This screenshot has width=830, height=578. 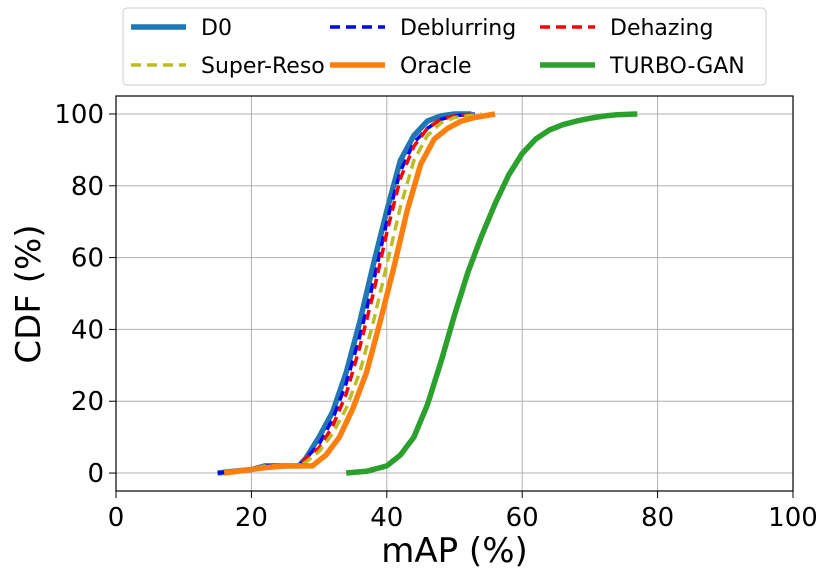 I want to click on x-tick-label: 60, so click(x=522, y=518).